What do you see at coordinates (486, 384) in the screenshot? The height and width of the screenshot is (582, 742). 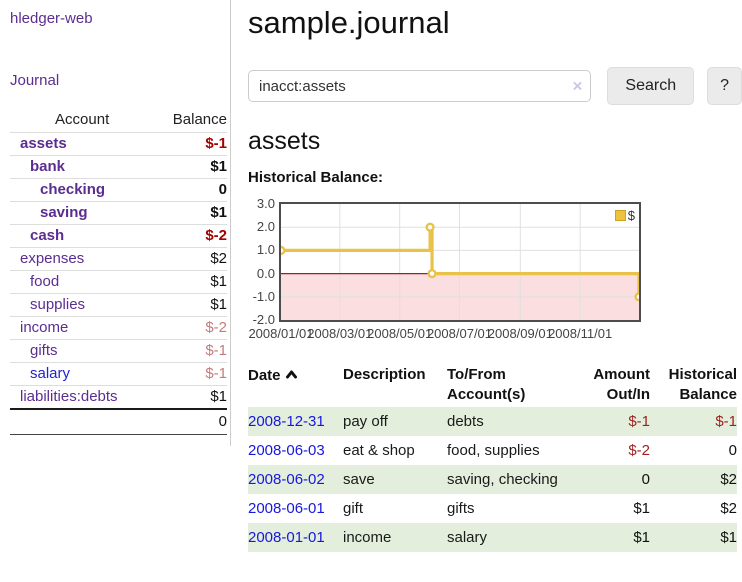 I see `register-header-to-from: To/From Account(s)` at bounding box center [486, 384].